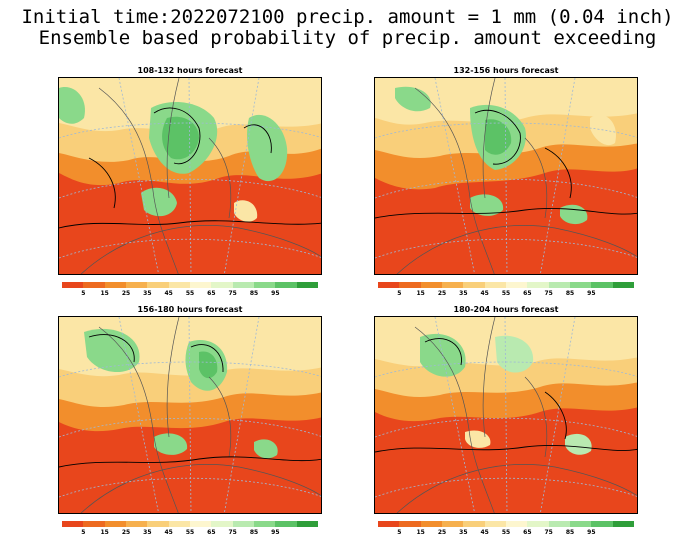 The image size is (695, 545). Describe the element at coordinates (506, 309) in the screenshot. I see `panel-title: 180-204 hours forecast` at that location.